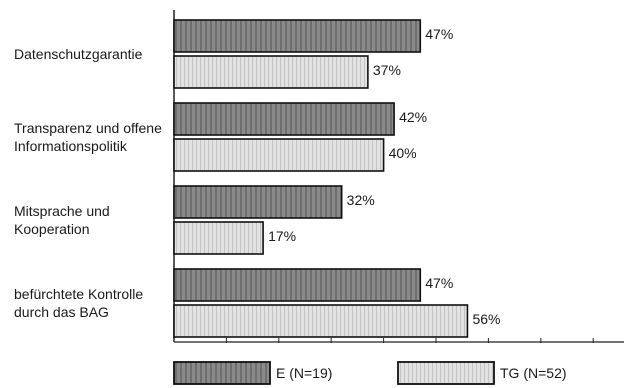 Image resolution: width=632 pixels, height=388 pixels. I want to click on data-label: 17%, so click(282, 236).